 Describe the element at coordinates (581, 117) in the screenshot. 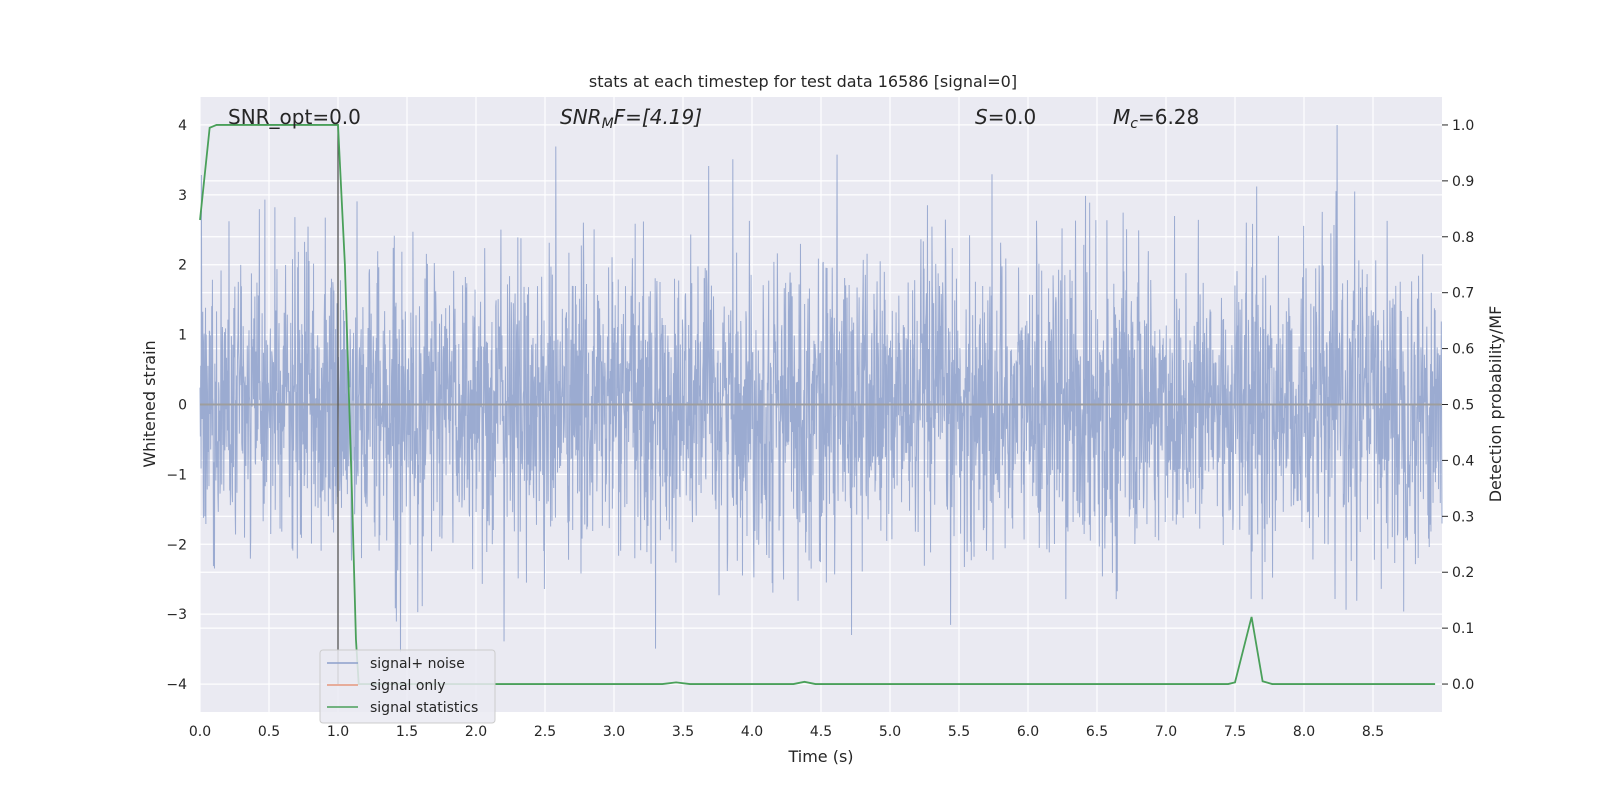

I see `snr-mf-main: SNR` at that location.